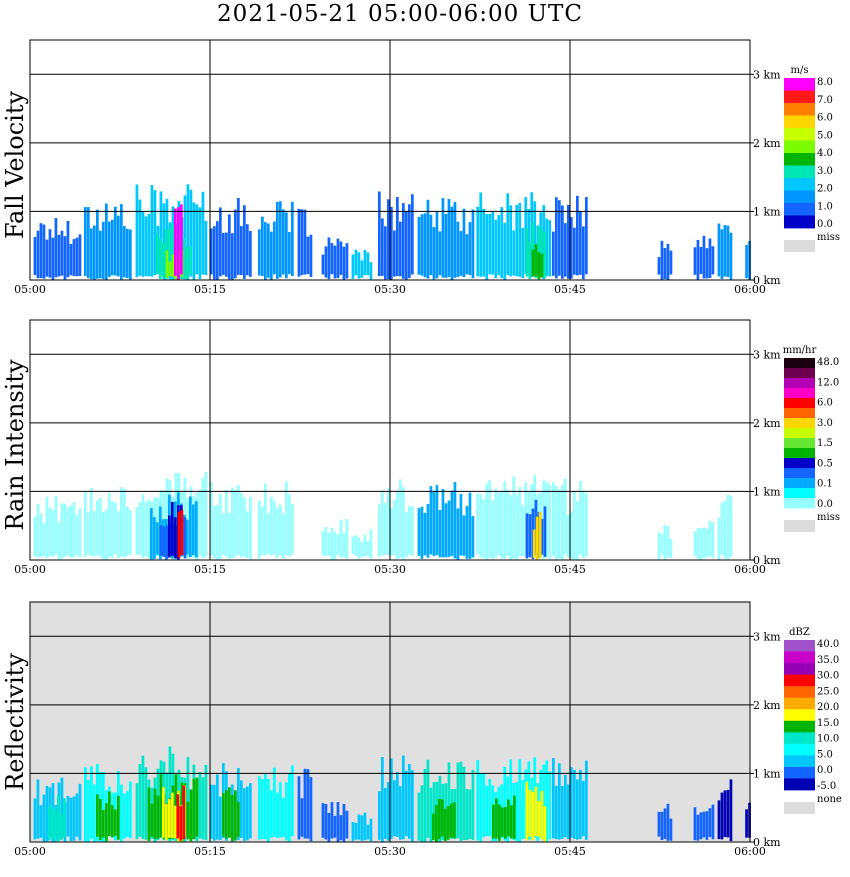 The image size is (850, 877). Describe the element at coordinates (829, 799) in the screenshot. I see `legend-miss-label: none` at that location.